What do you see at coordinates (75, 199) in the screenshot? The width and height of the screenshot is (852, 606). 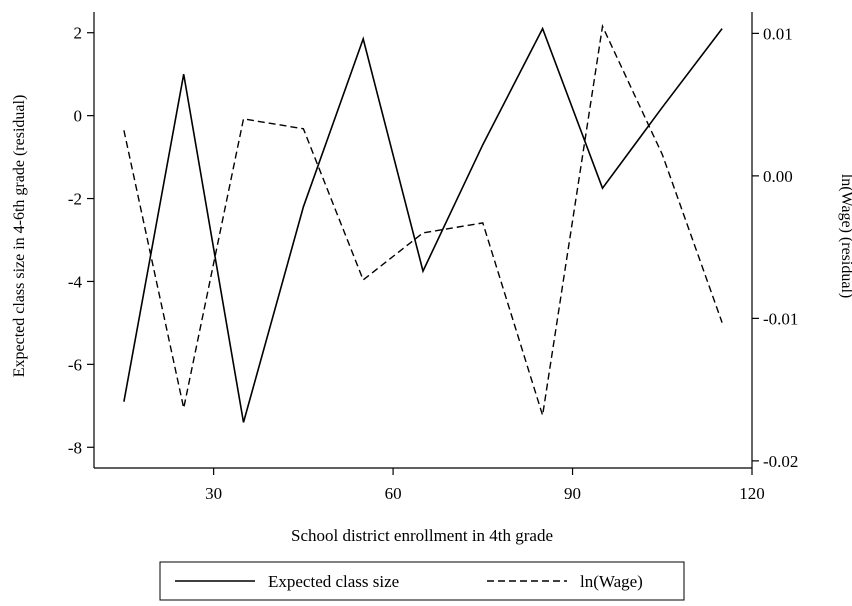 I see `y-tick-label-left: -2` at bounding box center [75, 199].